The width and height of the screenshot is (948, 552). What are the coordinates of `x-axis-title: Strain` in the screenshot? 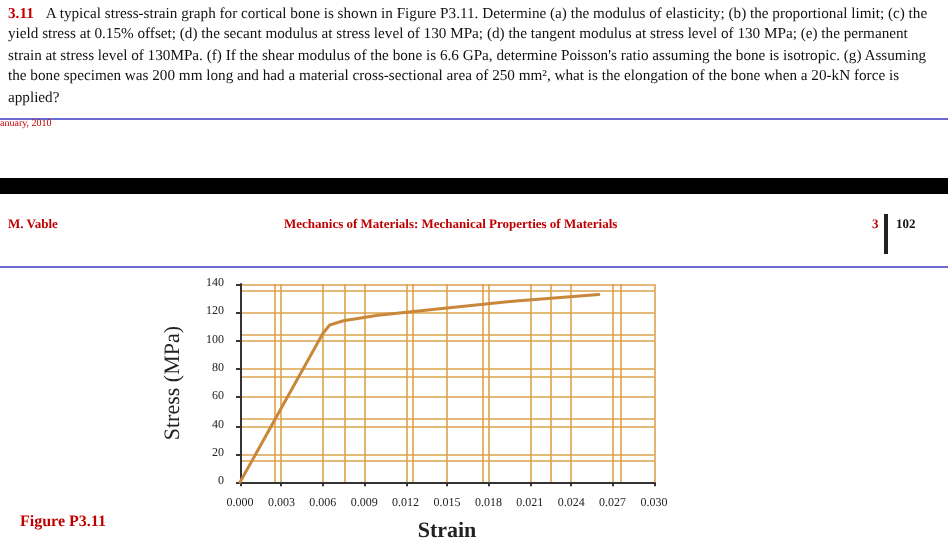 It's located at (447, 531).